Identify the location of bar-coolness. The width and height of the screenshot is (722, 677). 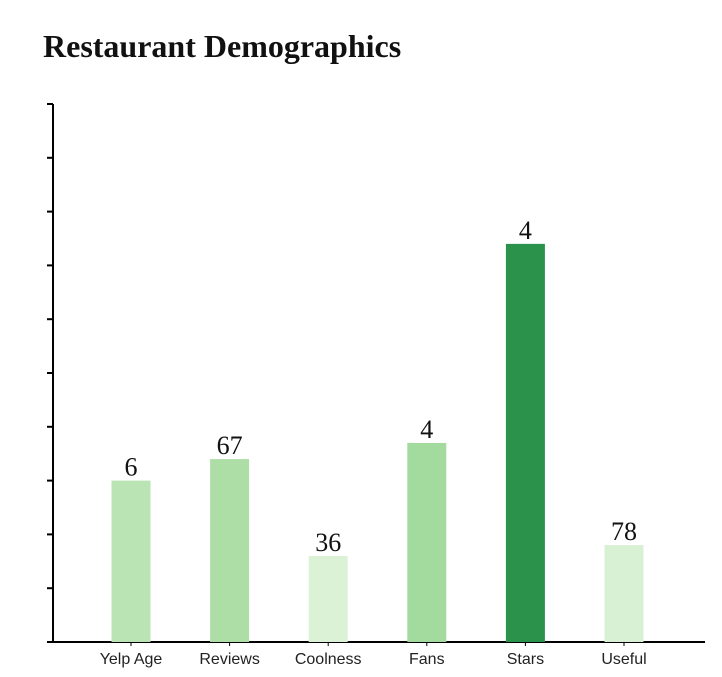
(328, 598).